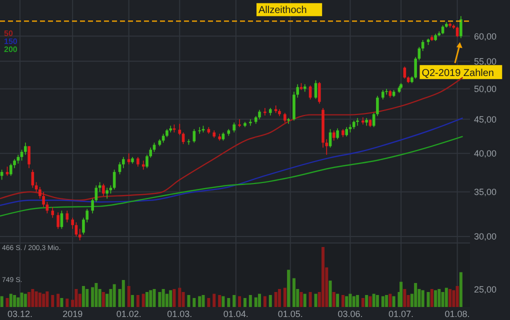 This screenshot has height=320, width=510. Describe the element at coordinates (290, 314) in the screenshot. I see `x-tick-label: 01.05.` at that location.